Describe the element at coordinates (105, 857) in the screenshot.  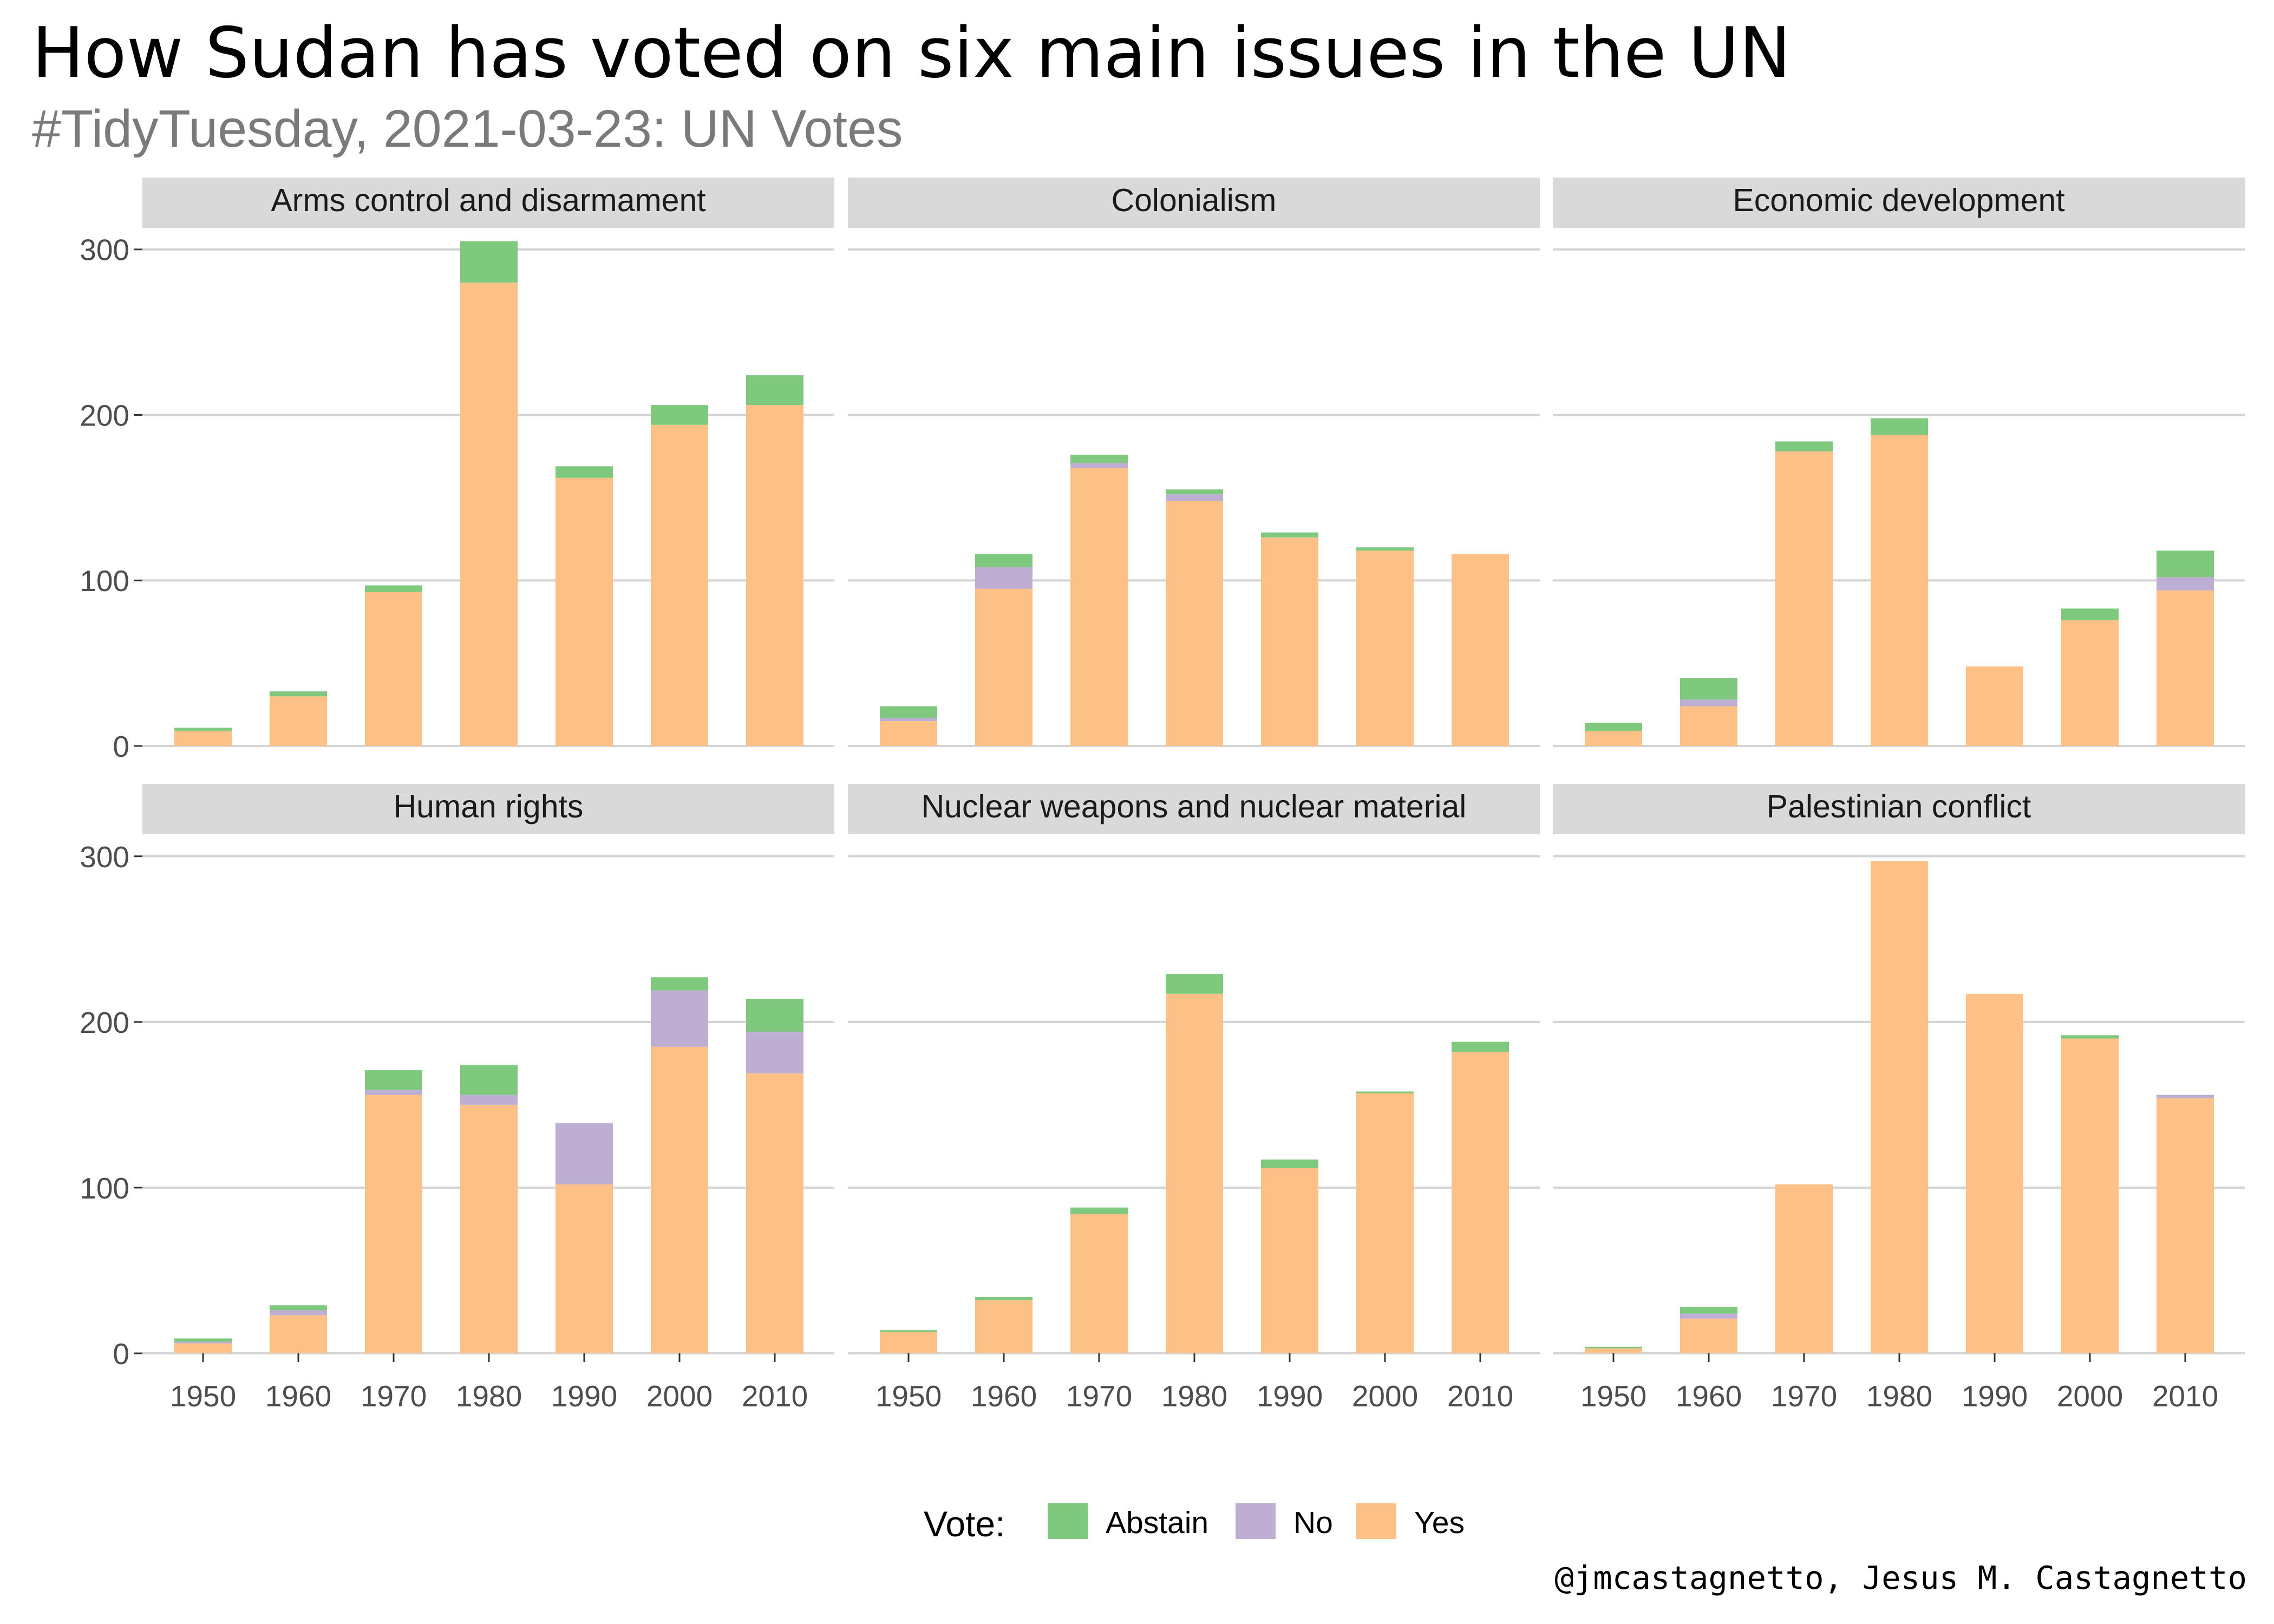
I see `y-tick-label: 300` at that location.